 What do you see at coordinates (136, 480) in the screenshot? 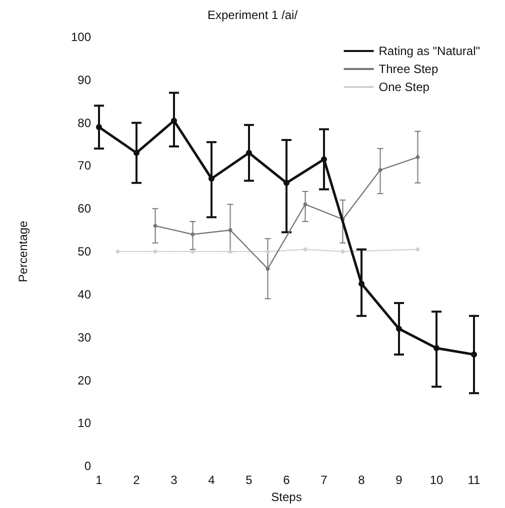
I see `x-tick-label: 2` at bounding box center [136, 480].